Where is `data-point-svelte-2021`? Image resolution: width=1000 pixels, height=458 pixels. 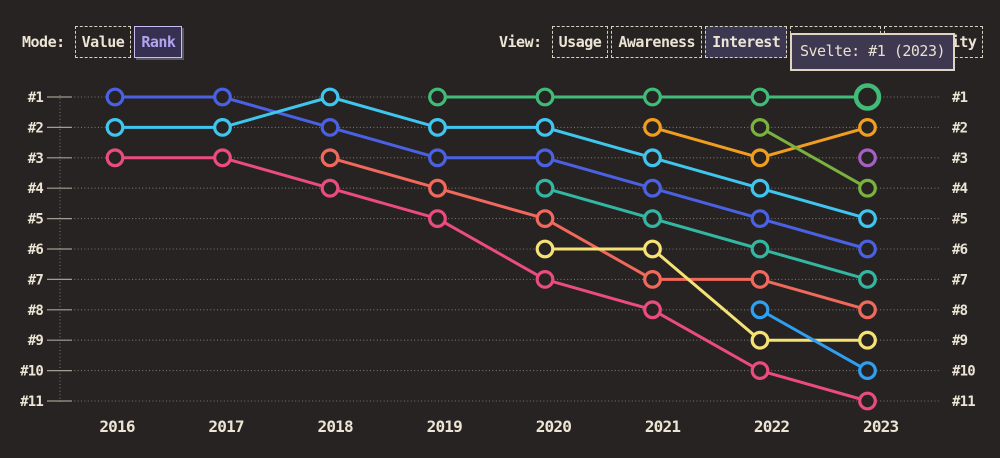
data-point-svelte-2021 is located at coordinates (652, 97).